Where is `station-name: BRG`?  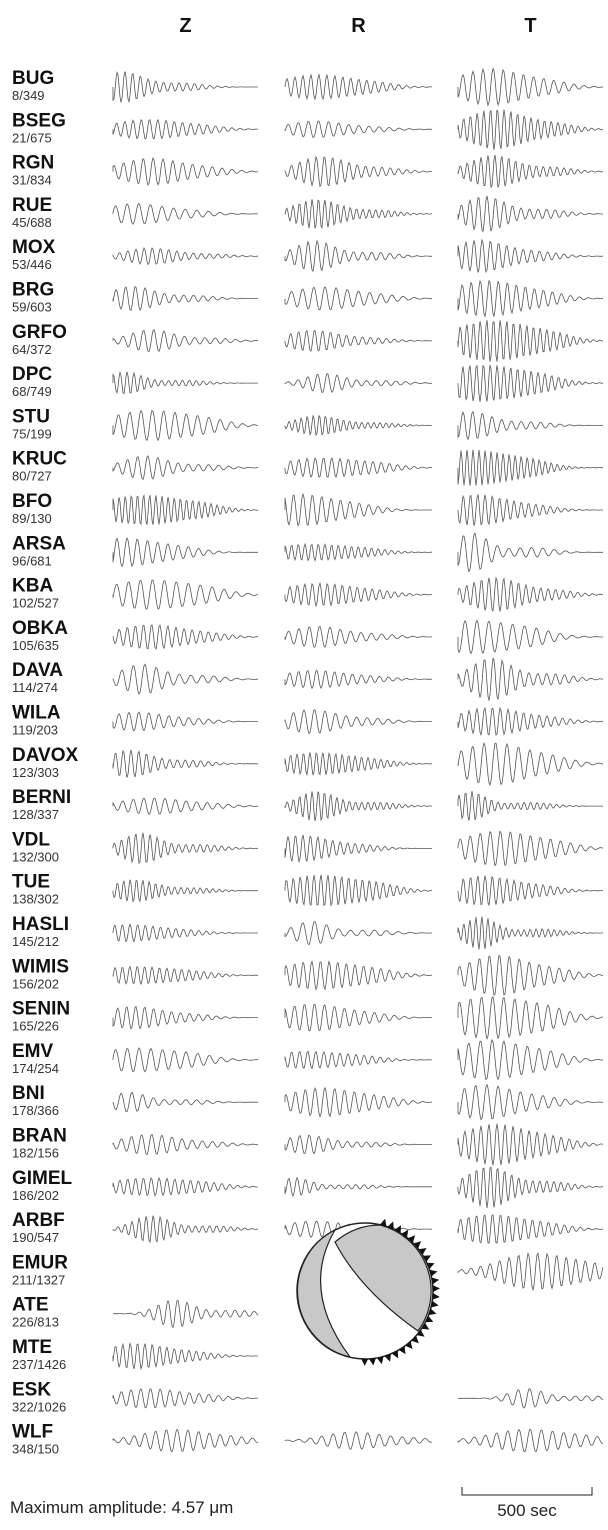
station-name: BRG is located at coordinates (33, 290).